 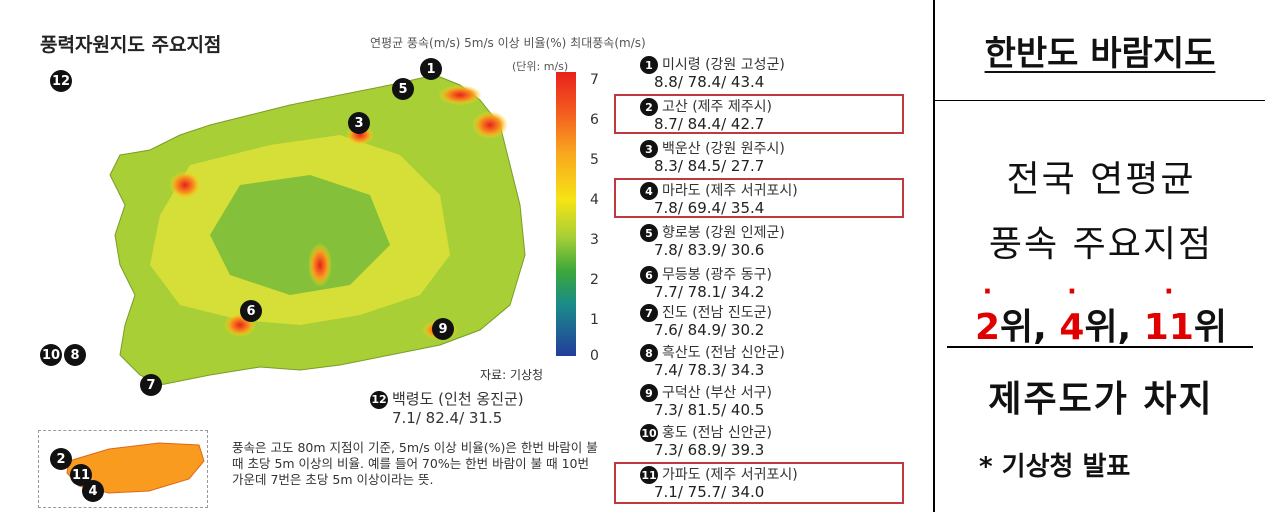 What do you see at coordinates (594, 200) in the screenshot?
I see `scale-tick: 4` at bounding box center [594, 200].